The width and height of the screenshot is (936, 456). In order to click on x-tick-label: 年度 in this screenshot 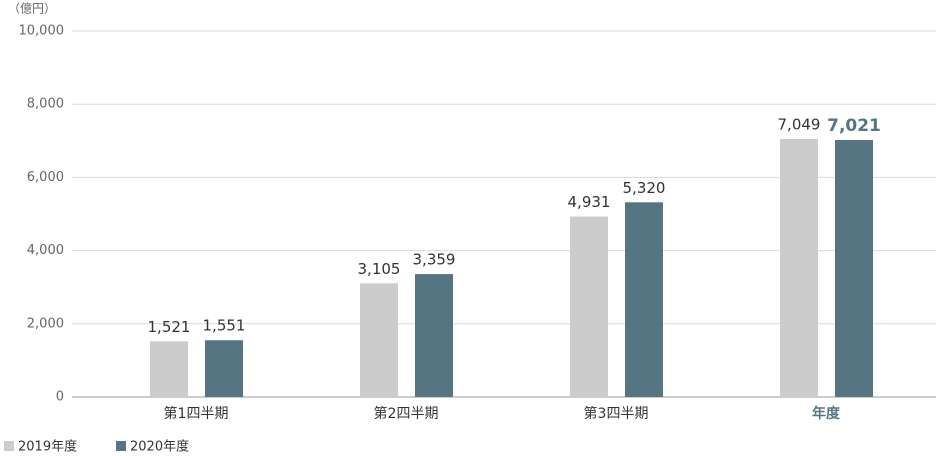, I will do `click(826, 413)`.